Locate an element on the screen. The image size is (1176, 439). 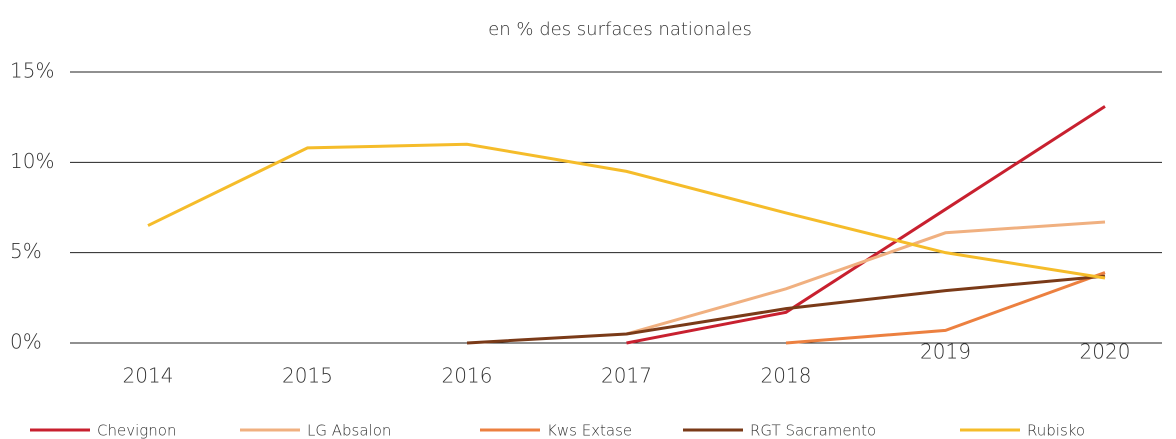
x-tick-label: 2017 is located at coordinates (626, 376).